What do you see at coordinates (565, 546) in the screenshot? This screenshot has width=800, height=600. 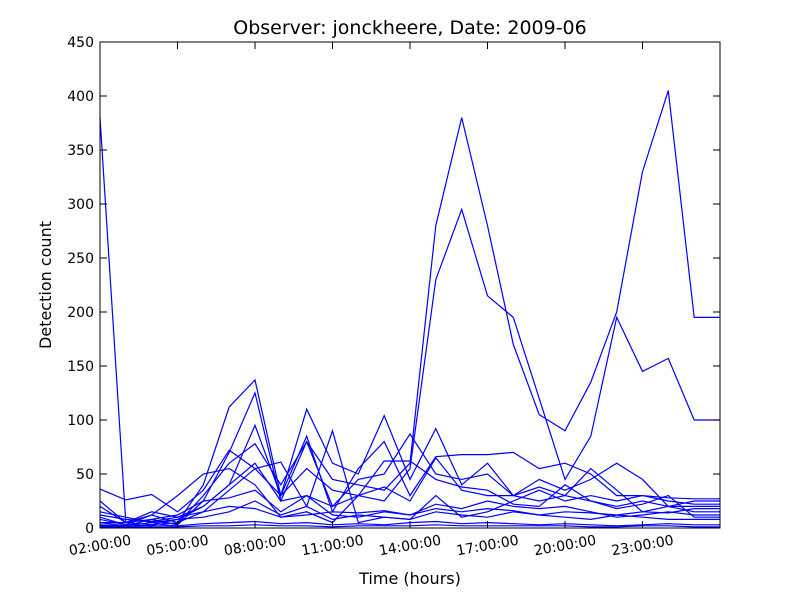 I see `x-tick-label: 20:00:00` at bounding box center [565, 546].